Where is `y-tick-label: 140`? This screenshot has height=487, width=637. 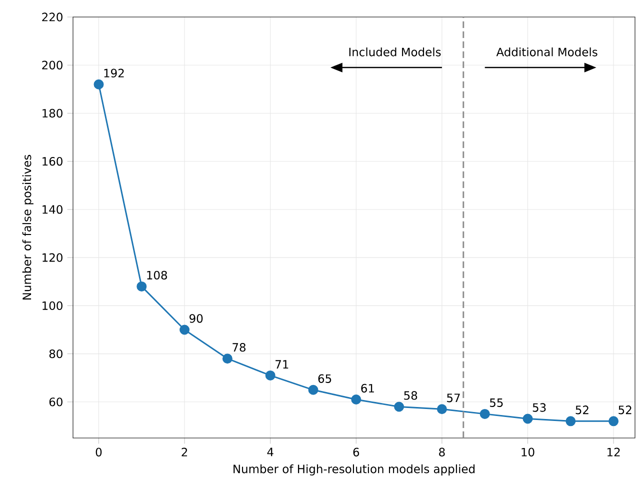
y-tick-label: 140 is located at coordinates (52, 209).